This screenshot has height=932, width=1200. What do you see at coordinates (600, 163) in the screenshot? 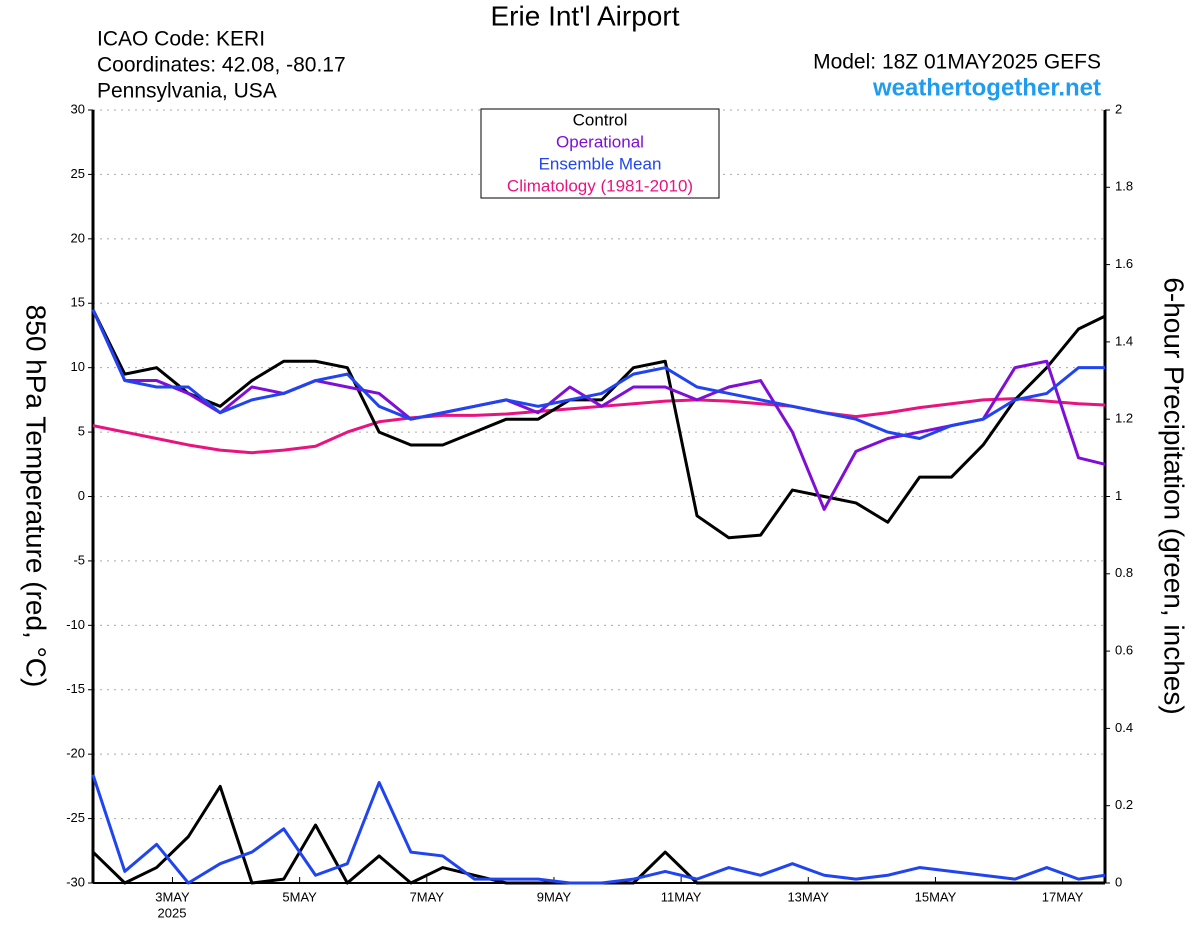
I see `legend-entry: Ensemble Mean` at bounding box center [600, 163].